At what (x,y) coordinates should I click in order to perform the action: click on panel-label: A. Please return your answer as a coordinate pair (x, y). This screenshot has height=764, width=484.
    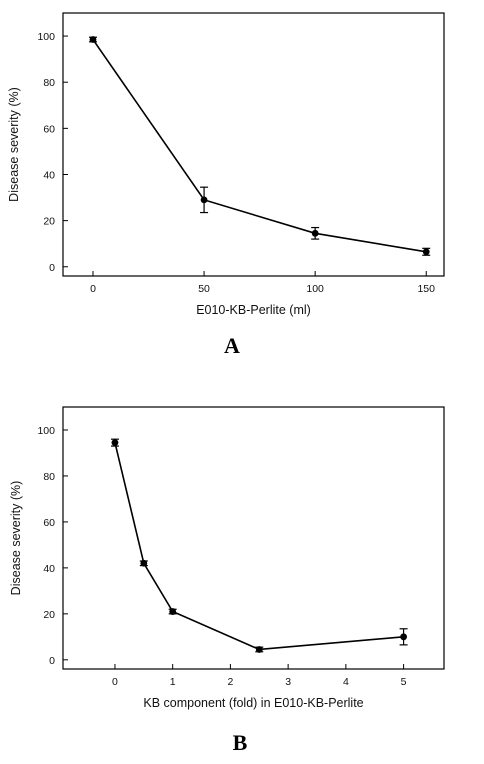
    Looking at the image, I should click on (232, 345).